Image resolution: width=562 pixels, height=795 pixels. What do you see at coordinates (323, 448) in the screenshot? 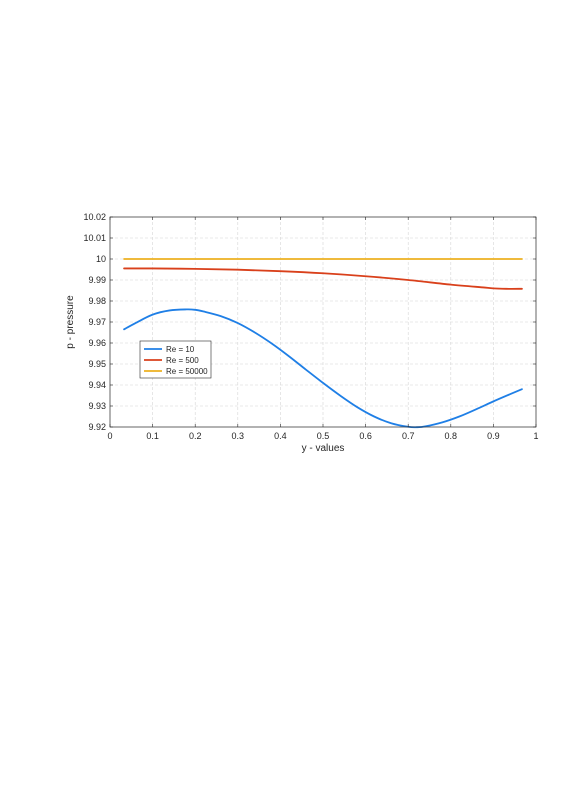
I see `x-axis-label: y - values` at bounding box center [323, 448].